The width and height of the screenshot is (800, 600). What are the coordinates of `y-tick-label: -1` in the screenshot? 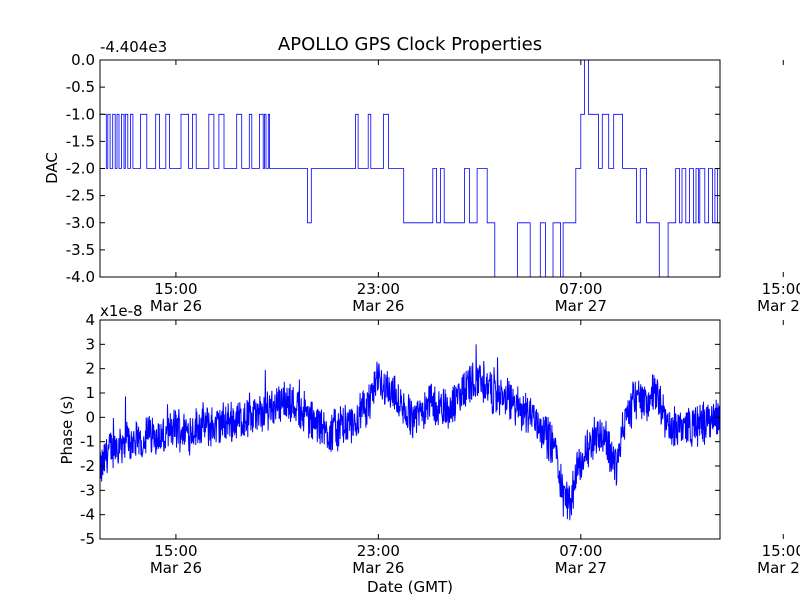 It's located at (87, 442).